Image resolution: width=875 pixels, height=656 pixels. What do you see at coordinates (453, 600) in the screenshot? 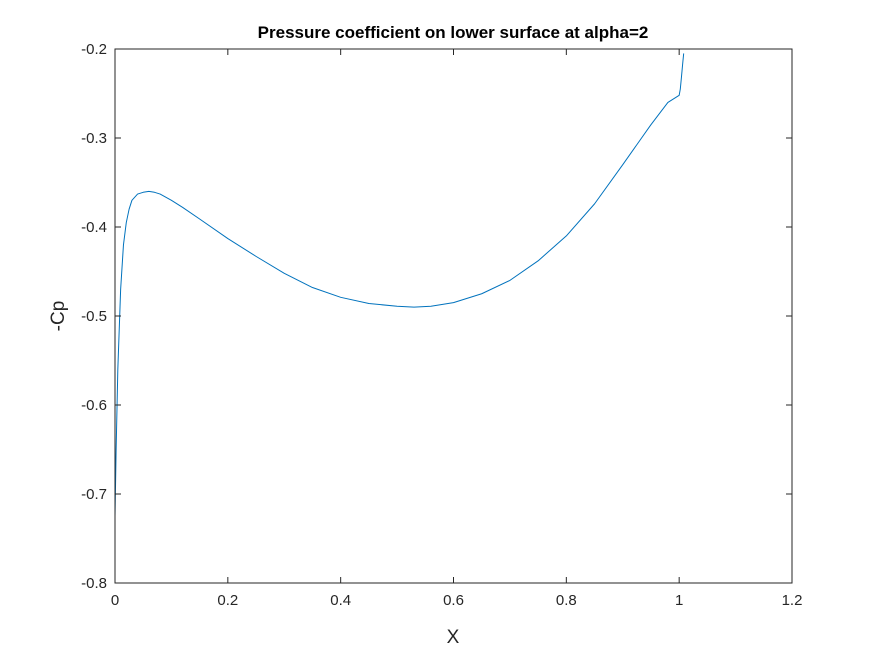
I see `x-tick-label: 0.6` at bounding box center [453, 600].